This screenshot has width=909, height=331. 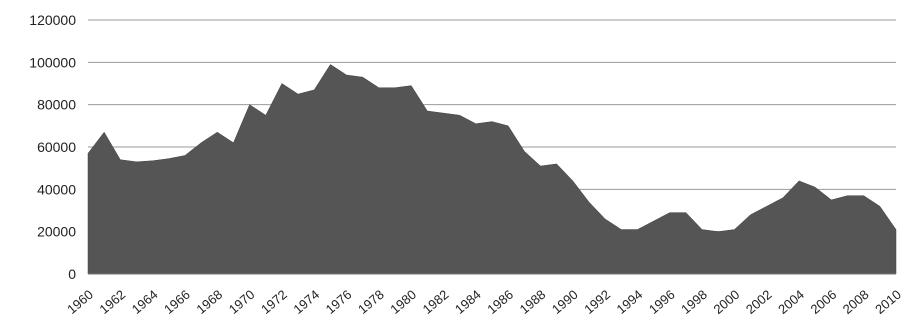 I want to click on y-tick-label: 100000, so click(x=52, y=62).